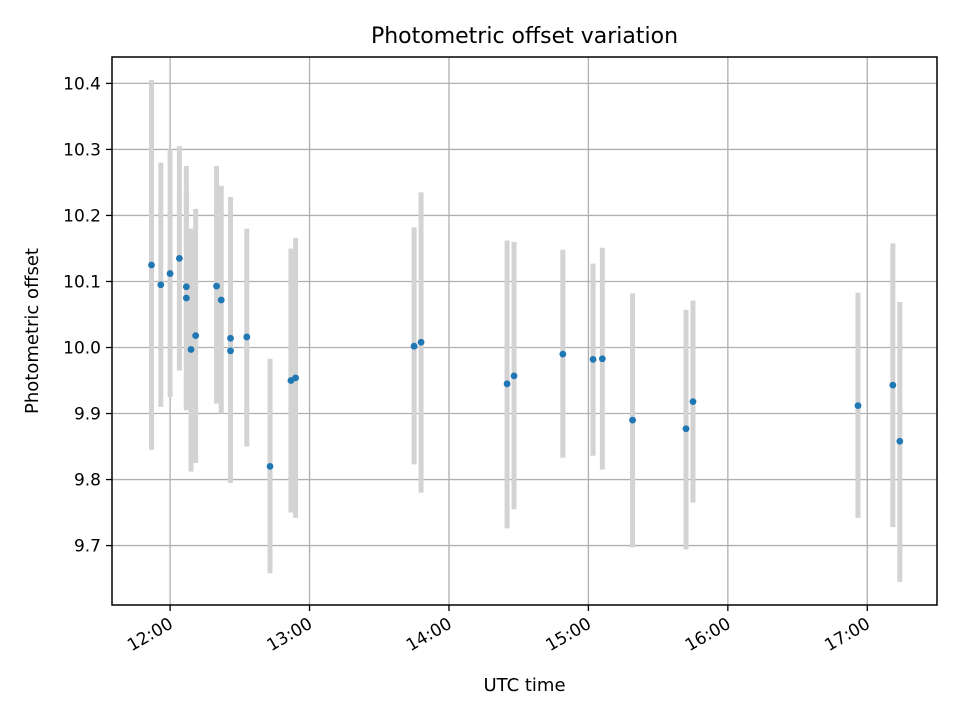 Image resolution: width=960 pixels, height=720 pixels. I want to click on y-tick-label: 10.3, so click(82, 150).